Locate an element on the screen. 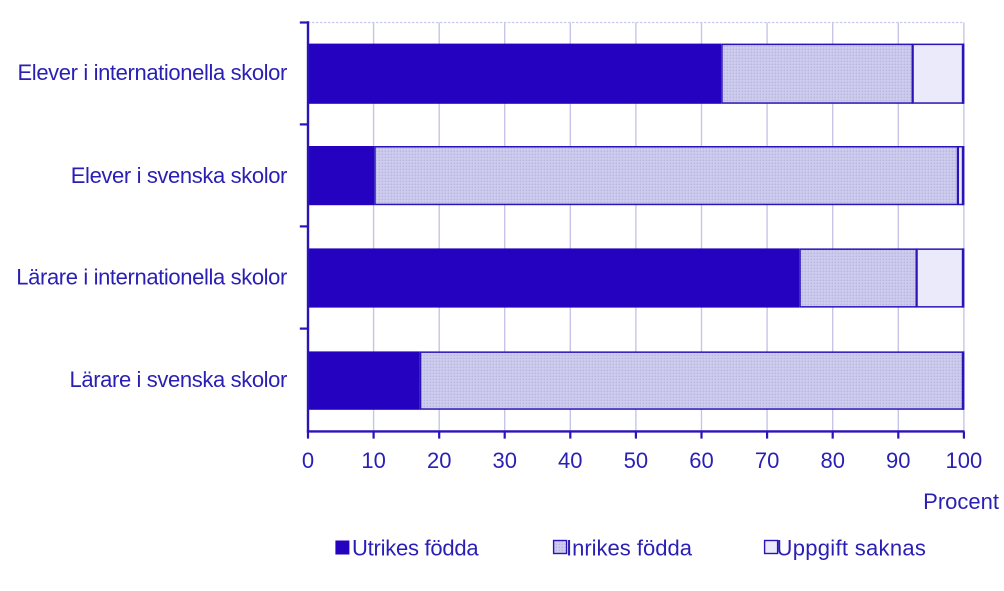 The height and width of the screenshot is (591, 1004). svg-text: 30 is located at coordinates (504, 460).